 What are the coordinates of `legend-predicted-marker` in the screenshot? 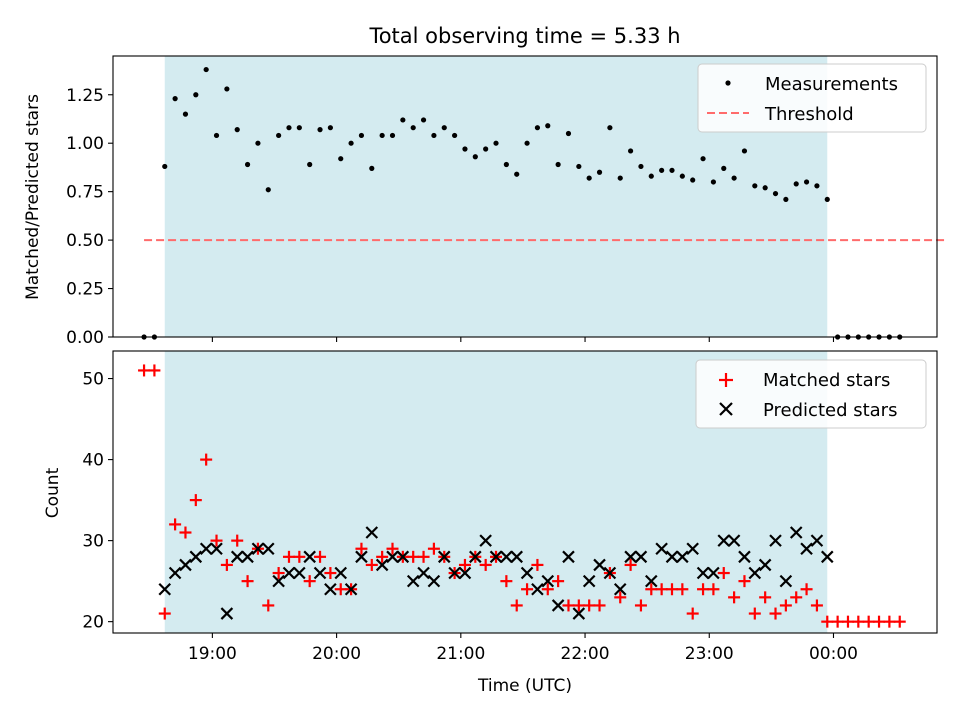 It's located at (726, 409).